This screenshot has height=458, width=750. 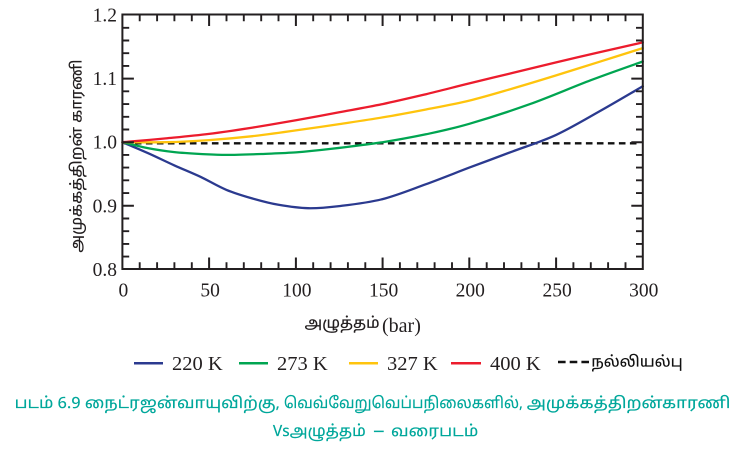 What do you see at coordinates (302, 364) in the screenshot?
I see `svg-text: 273 K` at bounding box center [302, 364].